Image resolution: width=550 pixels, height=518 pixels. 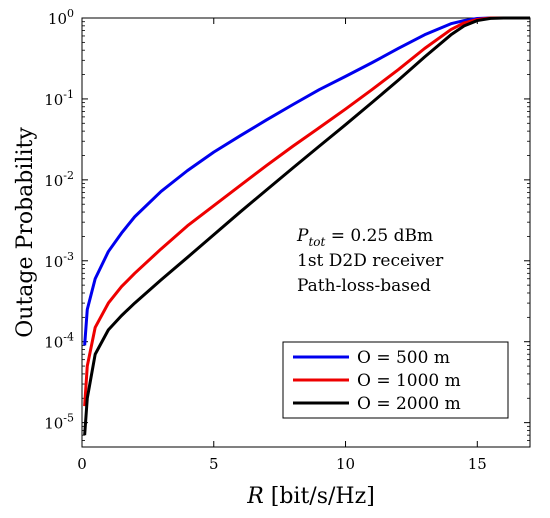 I want to click on y-tick-label: 10⁻³, so click(x=59, y=260).